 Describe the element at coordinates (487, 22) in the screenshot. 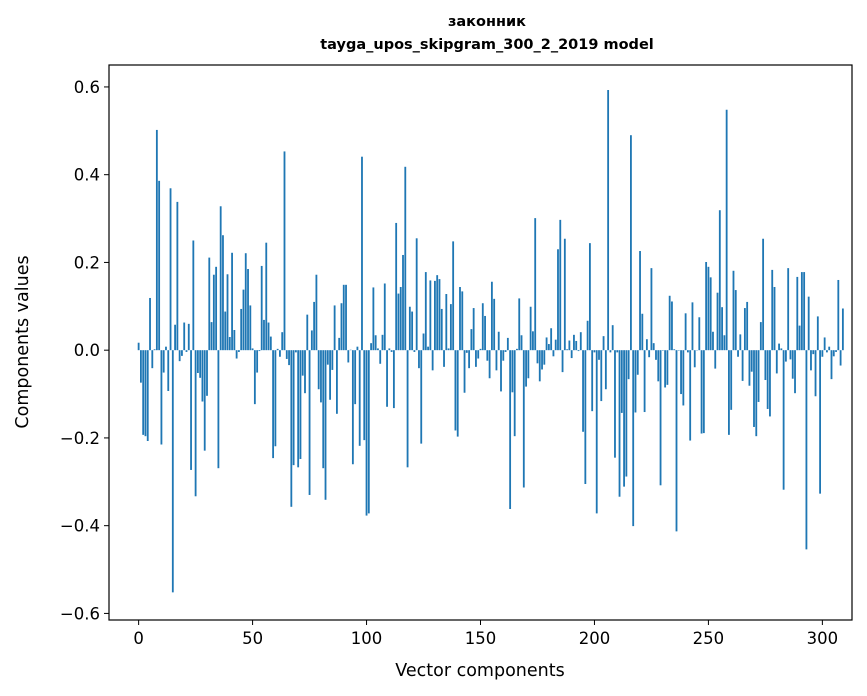

I see `chart-title: законник` at that location.